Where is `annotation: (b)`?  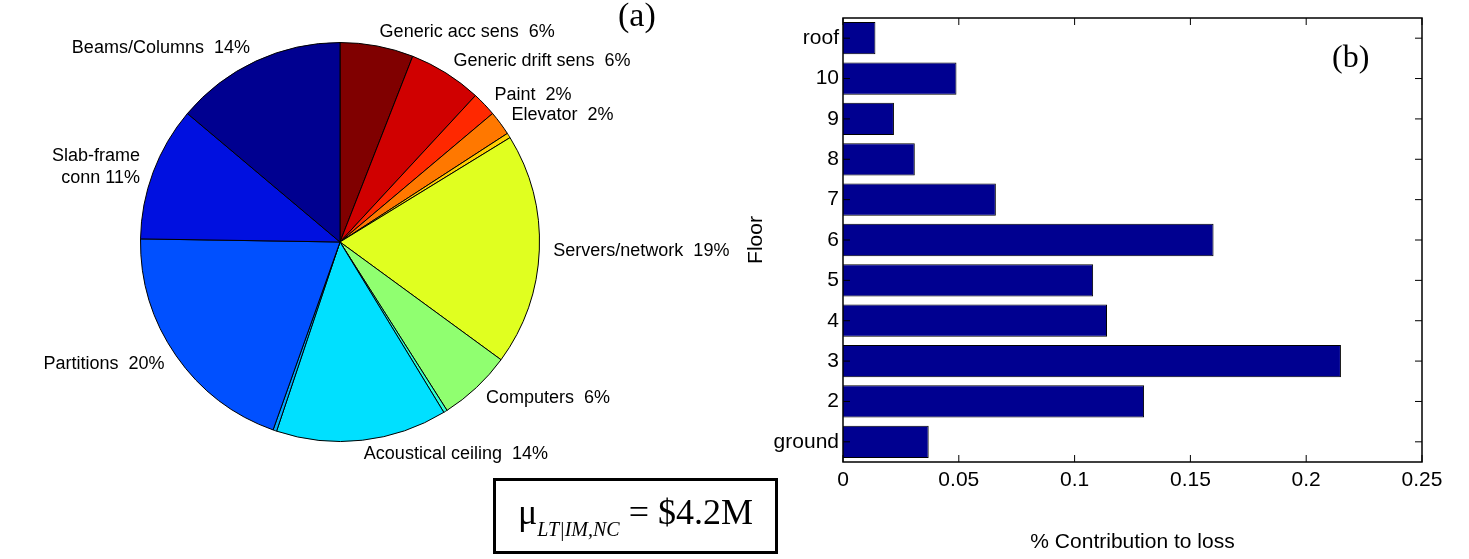
annotation: (b) is located at coordinates (1351, 56).